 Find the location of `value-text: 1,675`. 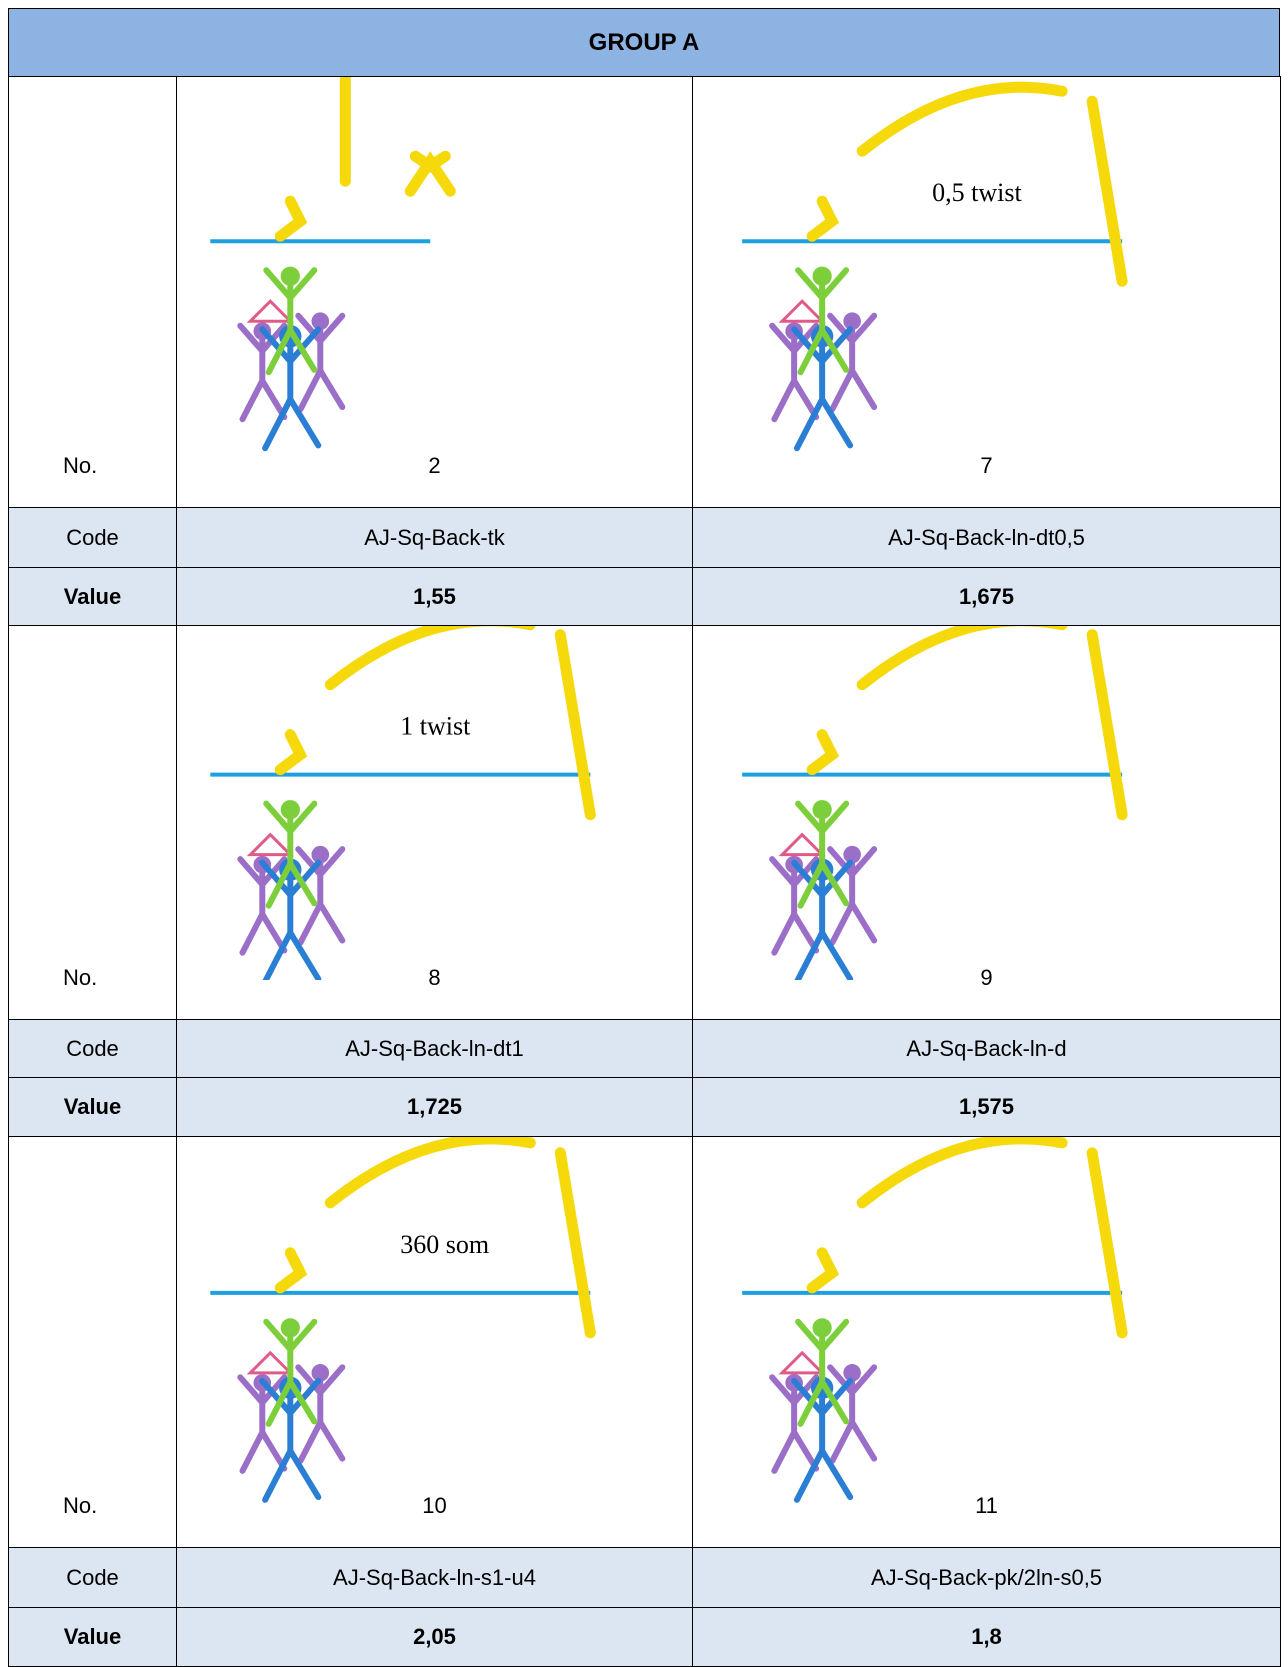

value-text: 1,675 is located at coordinates (986, 596).